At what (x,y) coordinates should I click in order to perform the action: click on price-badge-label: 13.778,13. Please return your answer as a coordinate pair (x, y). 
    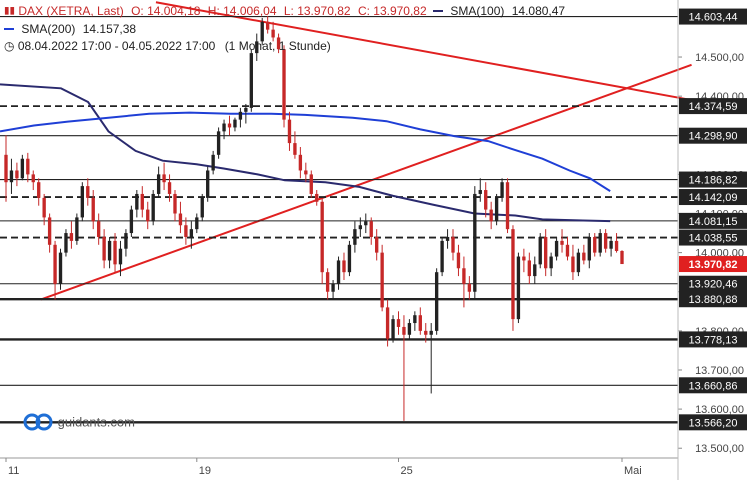
    Looking at the image, I should click on (713, 340).